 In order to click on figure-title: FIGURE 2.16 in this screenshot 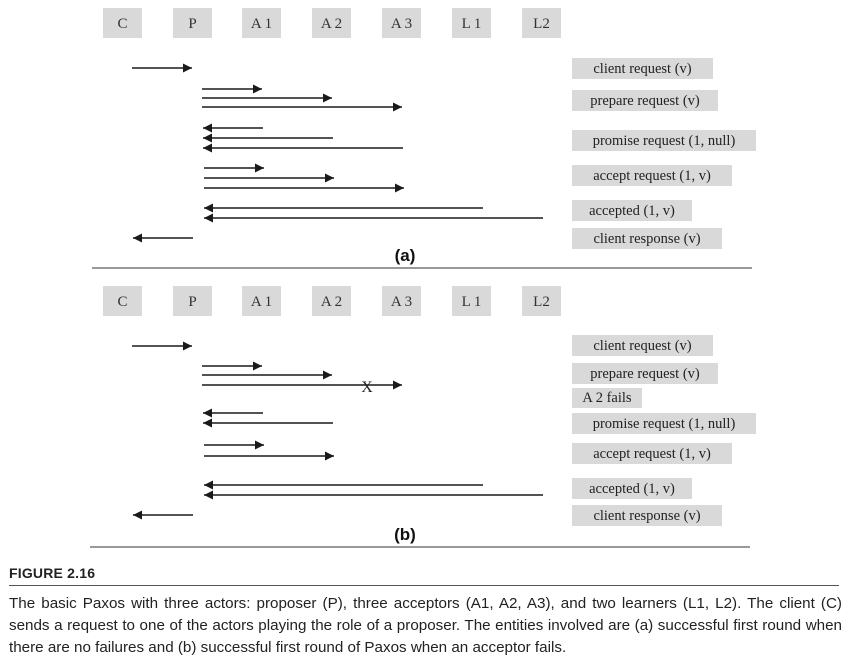, I will do `click(52, 573)`.